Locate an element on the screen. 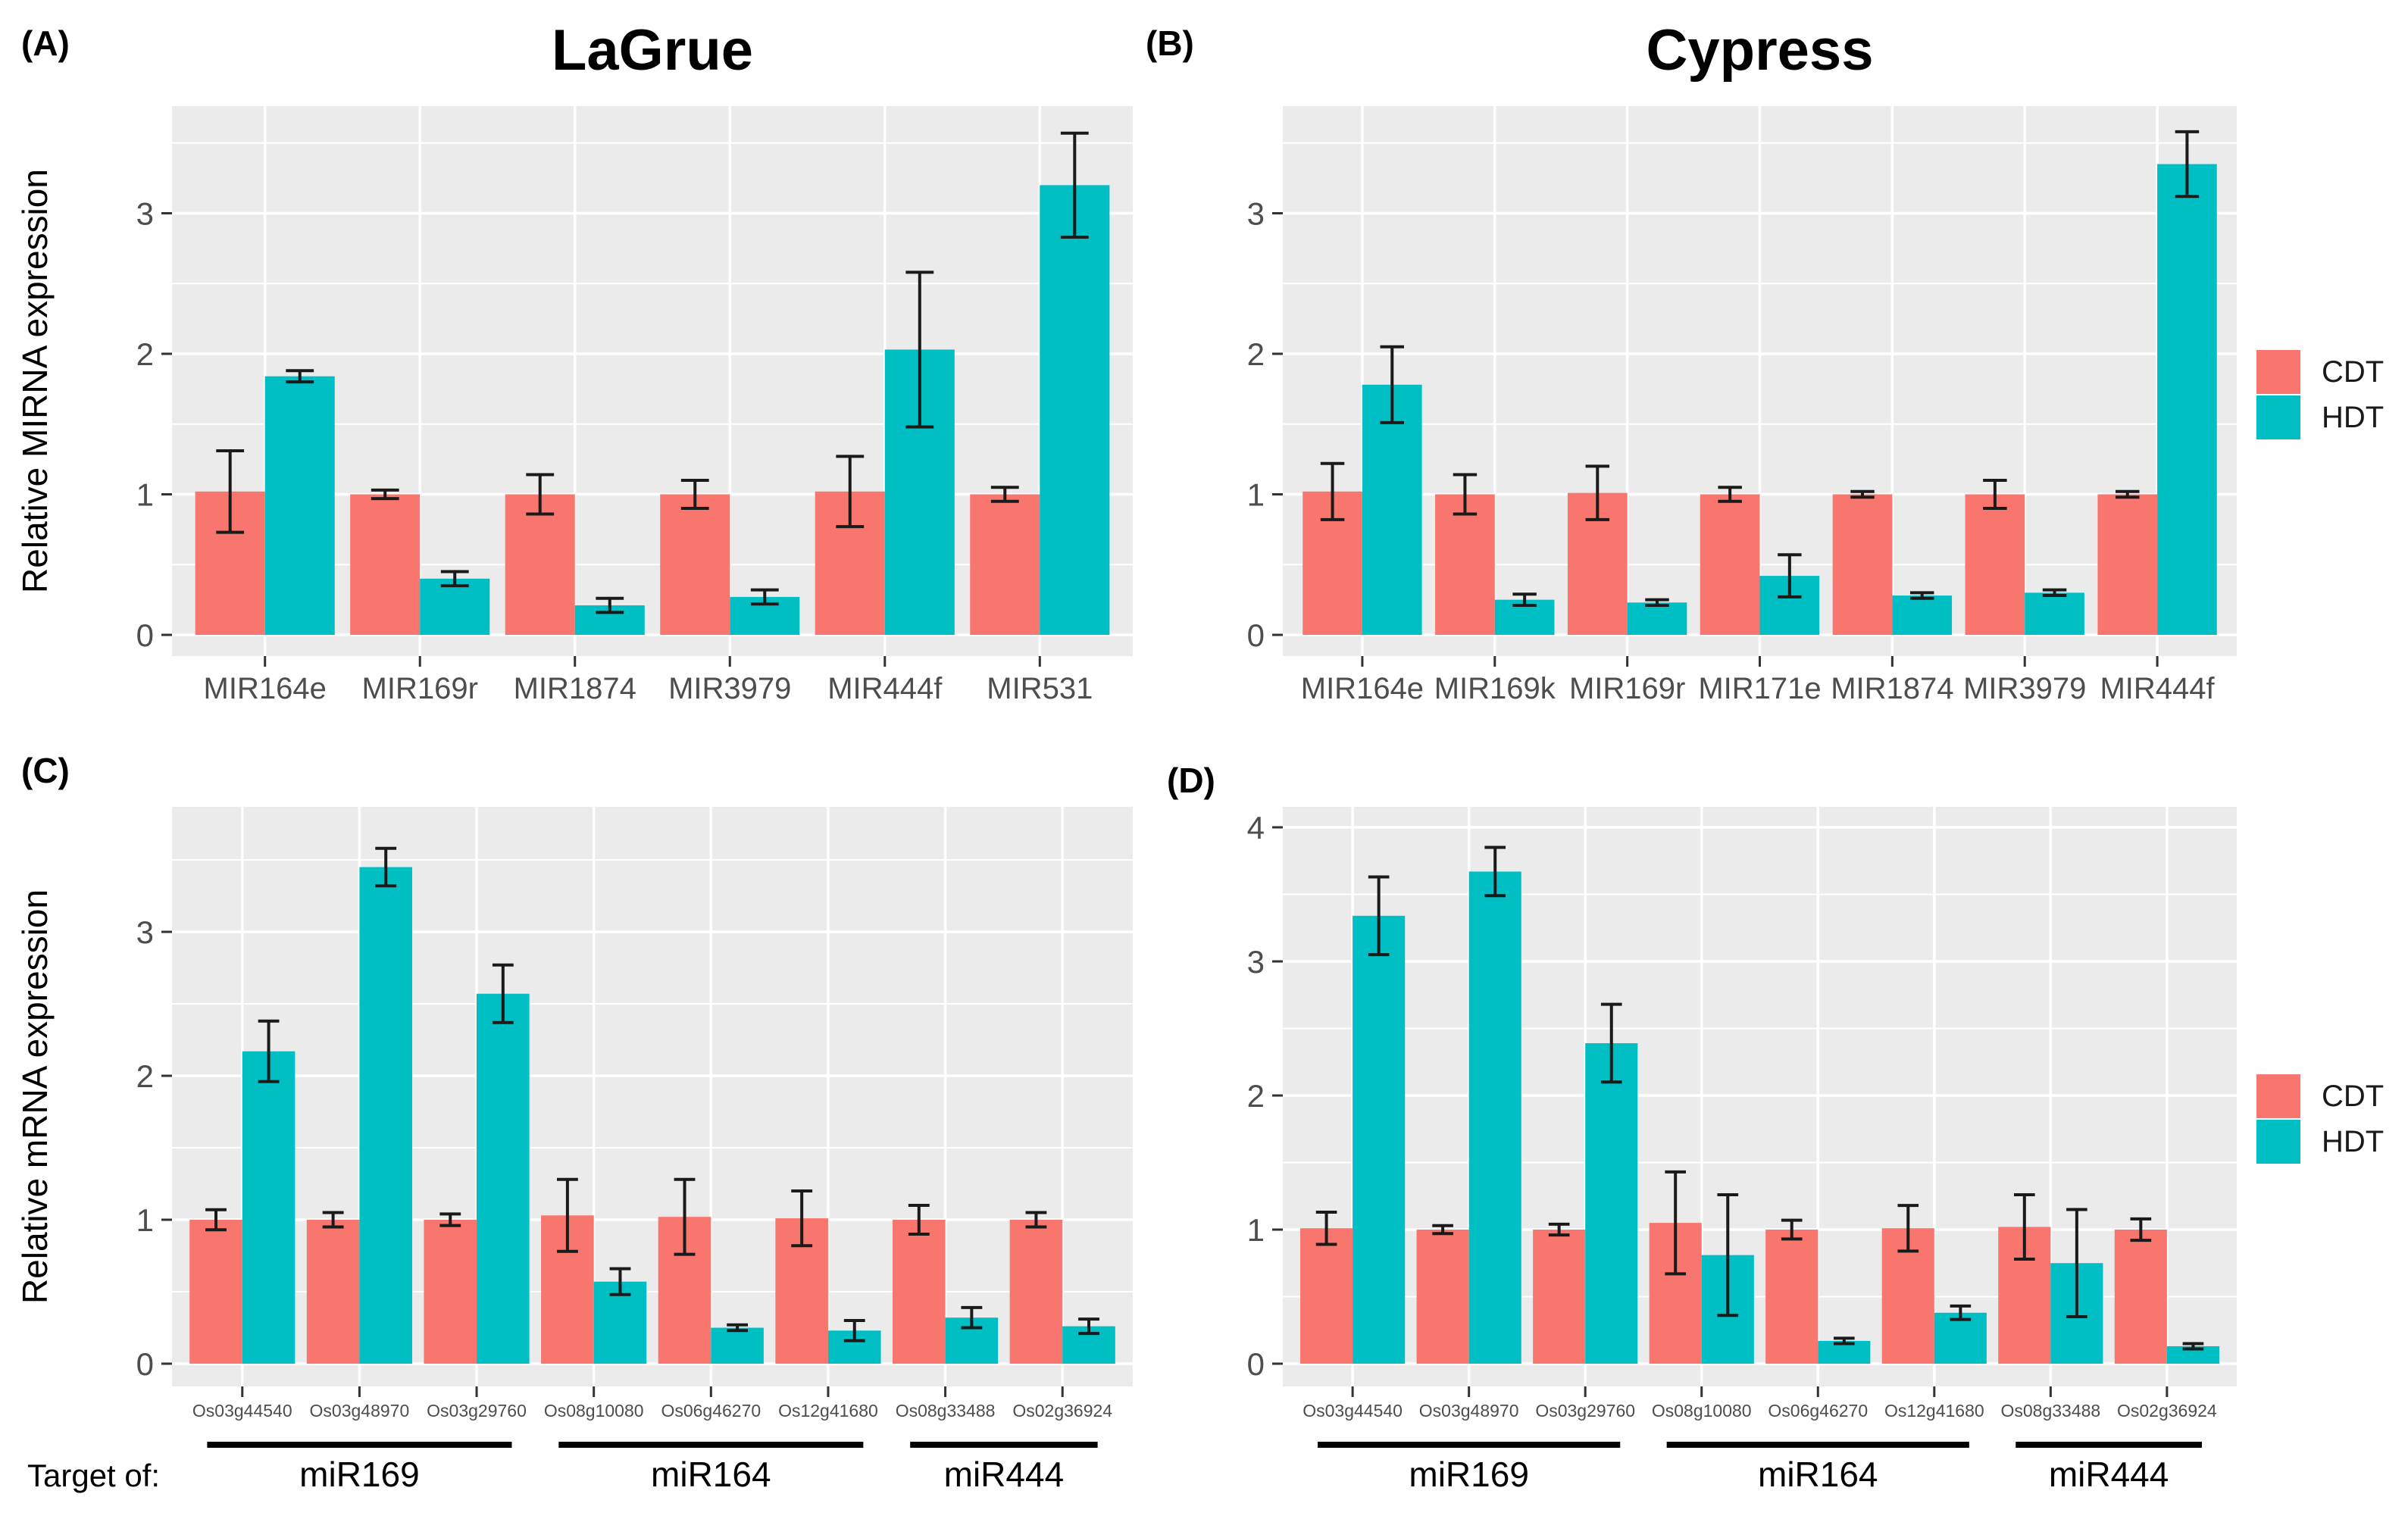 The width and height of the screenshot is (2408, 1519). x-tick-label: MIR169k is located at coordinates (1495, 688).